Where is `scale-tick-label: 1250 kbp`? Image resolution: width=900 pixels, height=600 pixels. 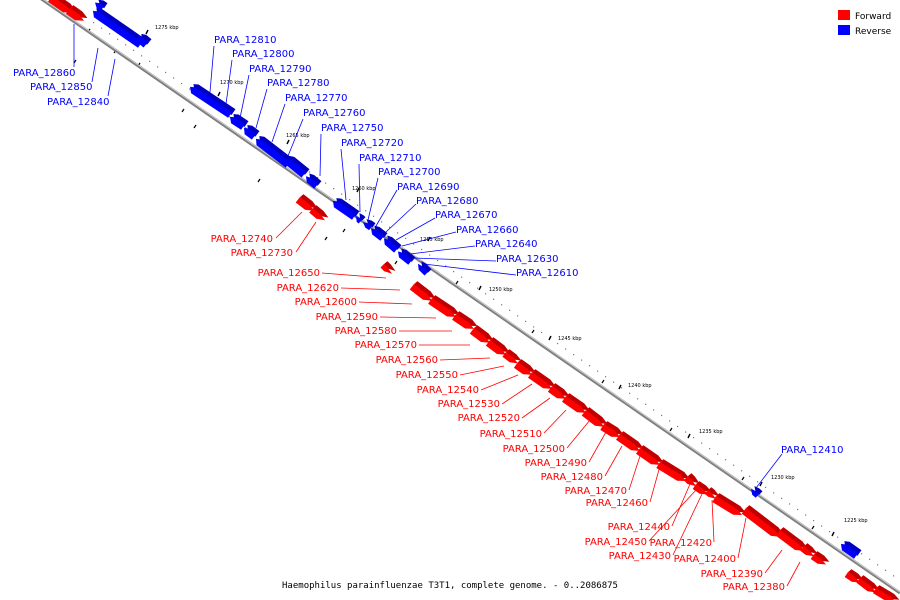
scale-tick-label: 1250 kbp is located at coordinates (501, 290).